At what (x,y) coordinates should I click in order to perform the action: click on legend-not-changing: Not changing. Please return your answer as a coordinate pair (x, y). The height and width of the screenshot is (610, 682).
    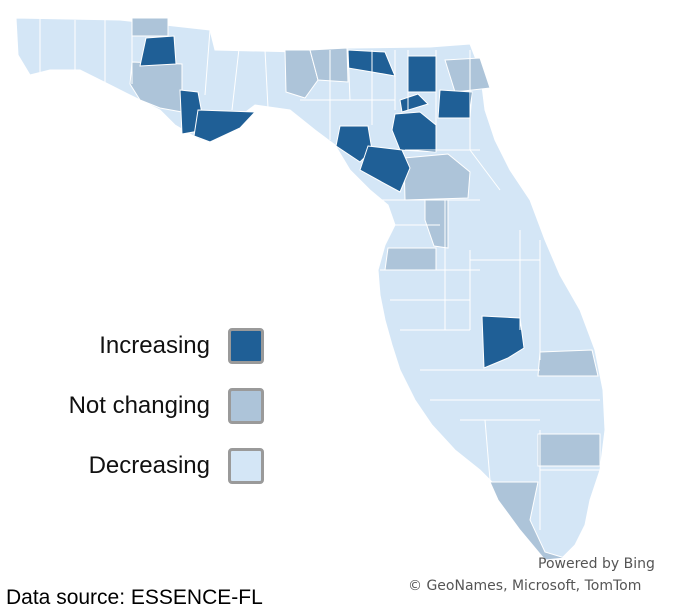
    Looking at the image, I should click on (132, 406).